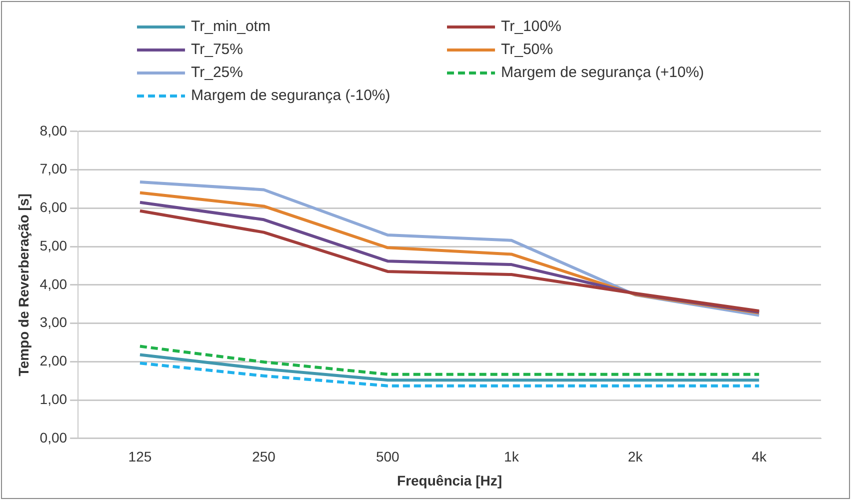 The height and width of the screenshot is (500, 851). What do you see at coordinates (527, 49) in the screenshot?
I see `legend-label: Tr_50%` at bounding box center [527, 49].